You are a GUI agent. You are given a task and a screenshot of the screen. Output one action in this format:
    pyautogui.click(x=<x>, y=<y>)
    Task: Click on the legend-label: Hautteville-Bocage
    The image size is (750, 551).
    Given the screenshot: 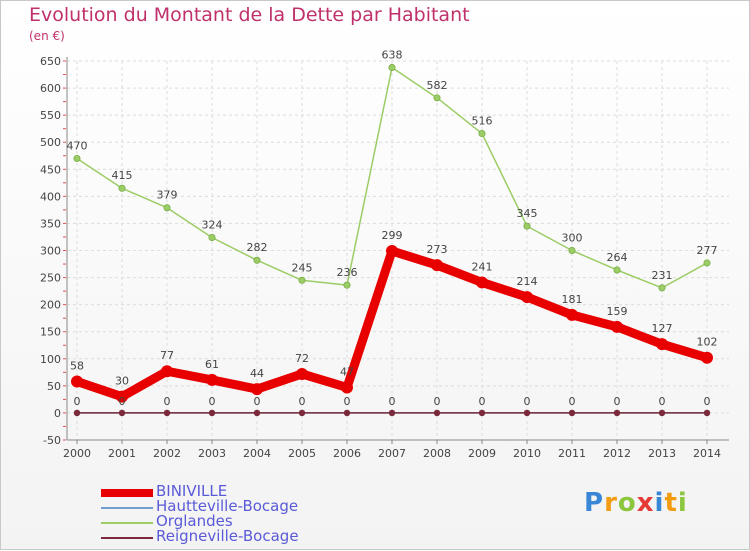 What is the action you would take?
    pyautogui.click(x=227, y=506)
    